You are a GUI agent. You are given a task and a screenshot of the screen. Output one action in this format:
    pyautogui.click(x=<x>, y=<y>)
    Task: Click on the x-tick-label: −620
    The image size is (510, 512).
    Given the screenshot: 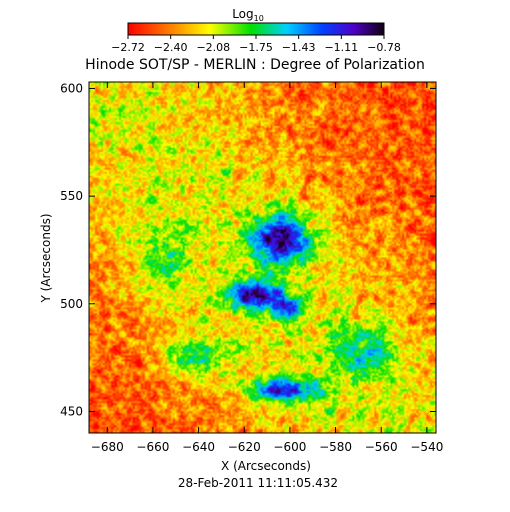 What is the action you would take?
    pyautogui.click(x=244, y=447)
    